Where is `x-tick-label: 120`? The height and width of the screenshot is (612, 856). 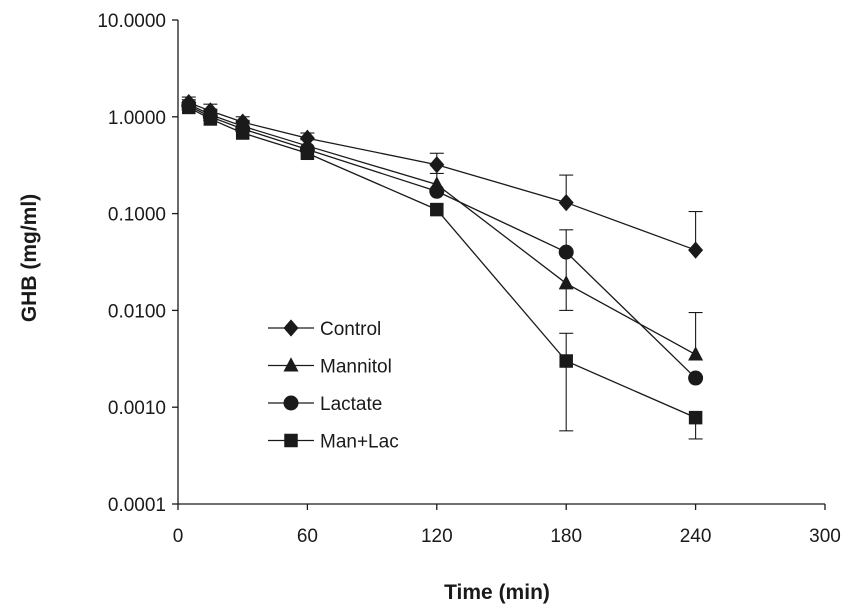
x-tick-label: 120 is located at coordinates (437, 536).